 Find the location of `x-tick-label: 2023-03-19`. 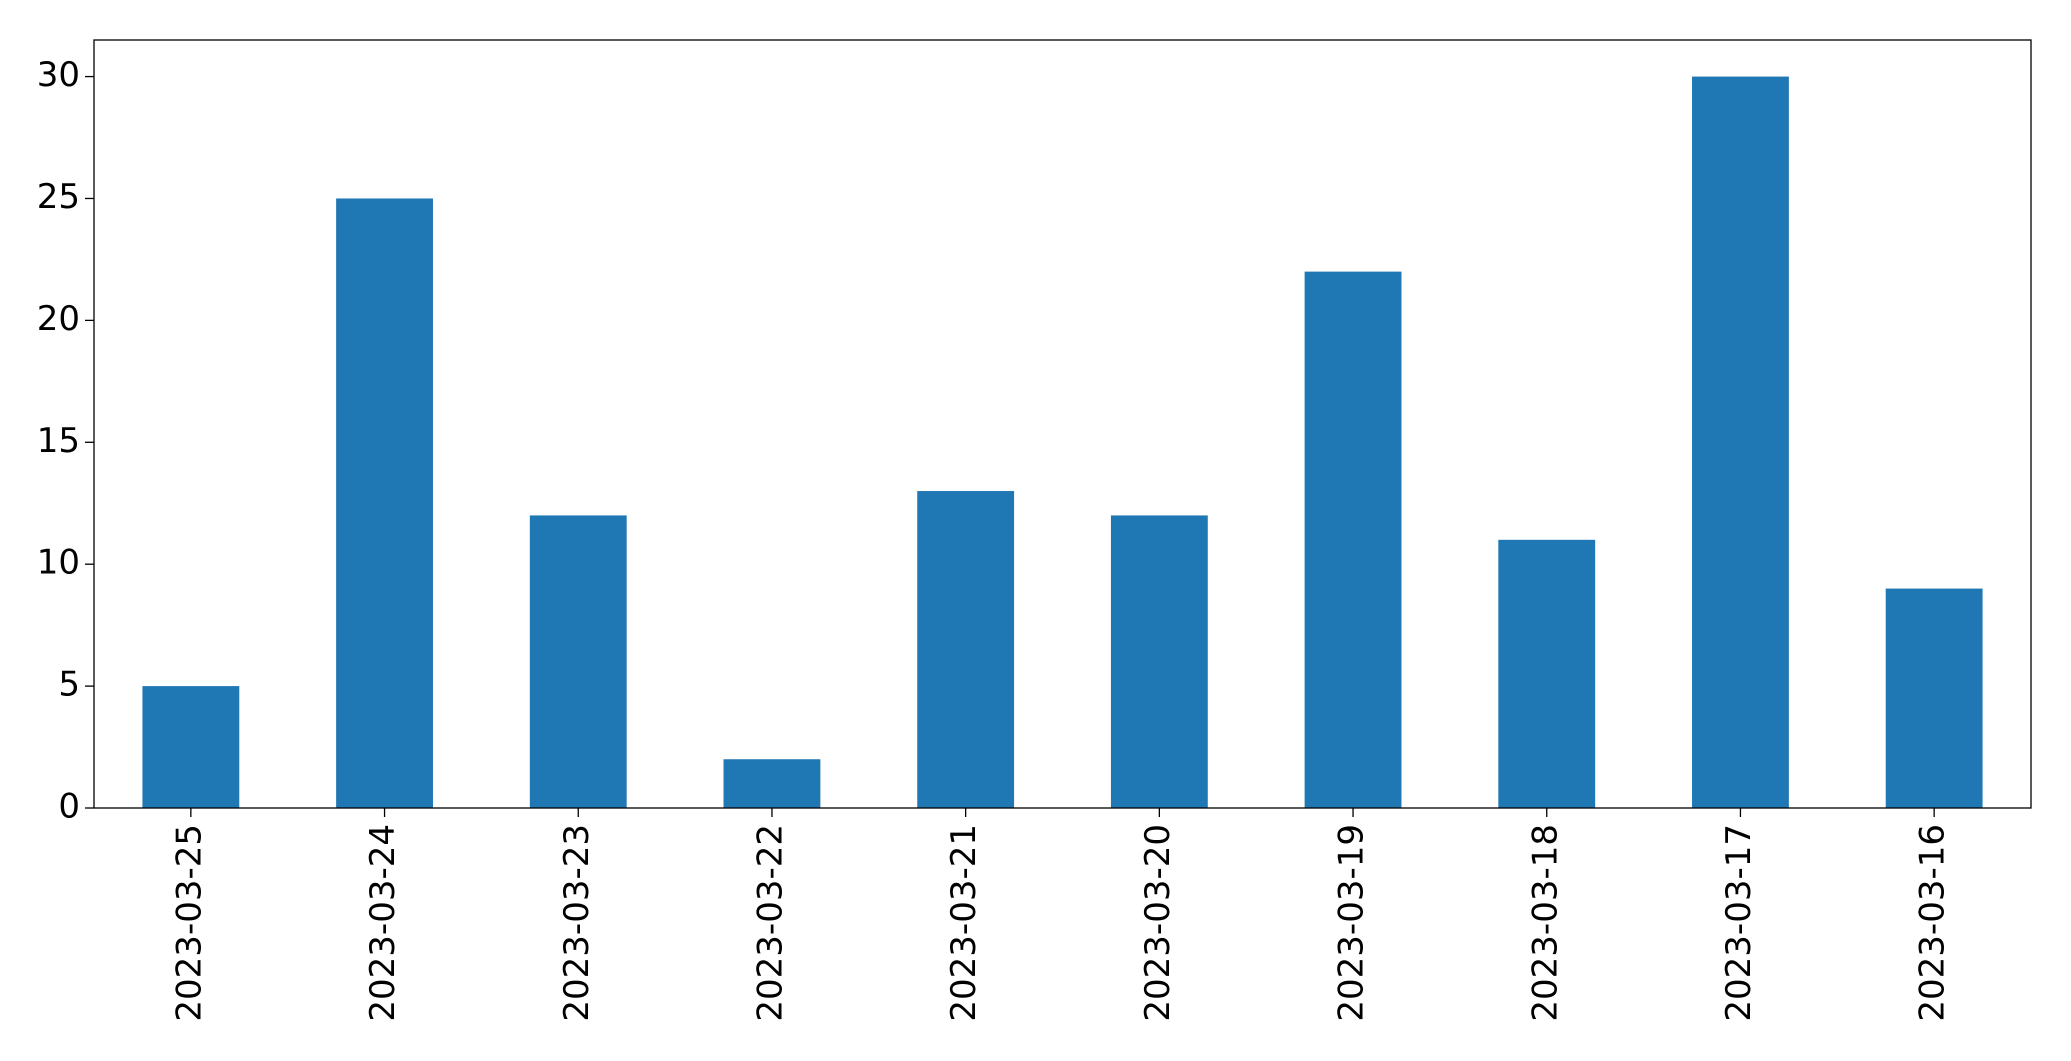

x-tick-label: 2023-03-19 is located at coordinates (1352, 923).